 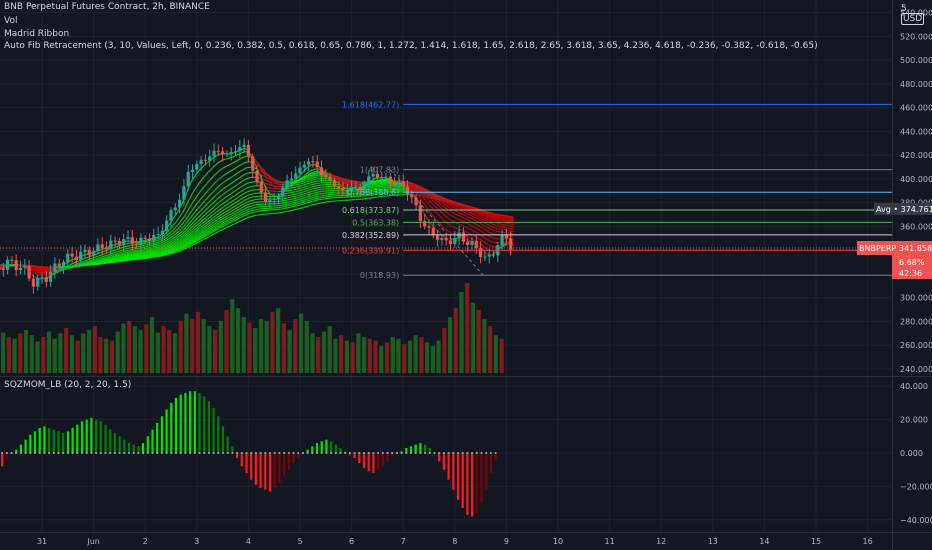 I want to click on sqzmom-legend: SQZMOM_LB (20, 2, 20, 1.5), so click(x=68, y=385).